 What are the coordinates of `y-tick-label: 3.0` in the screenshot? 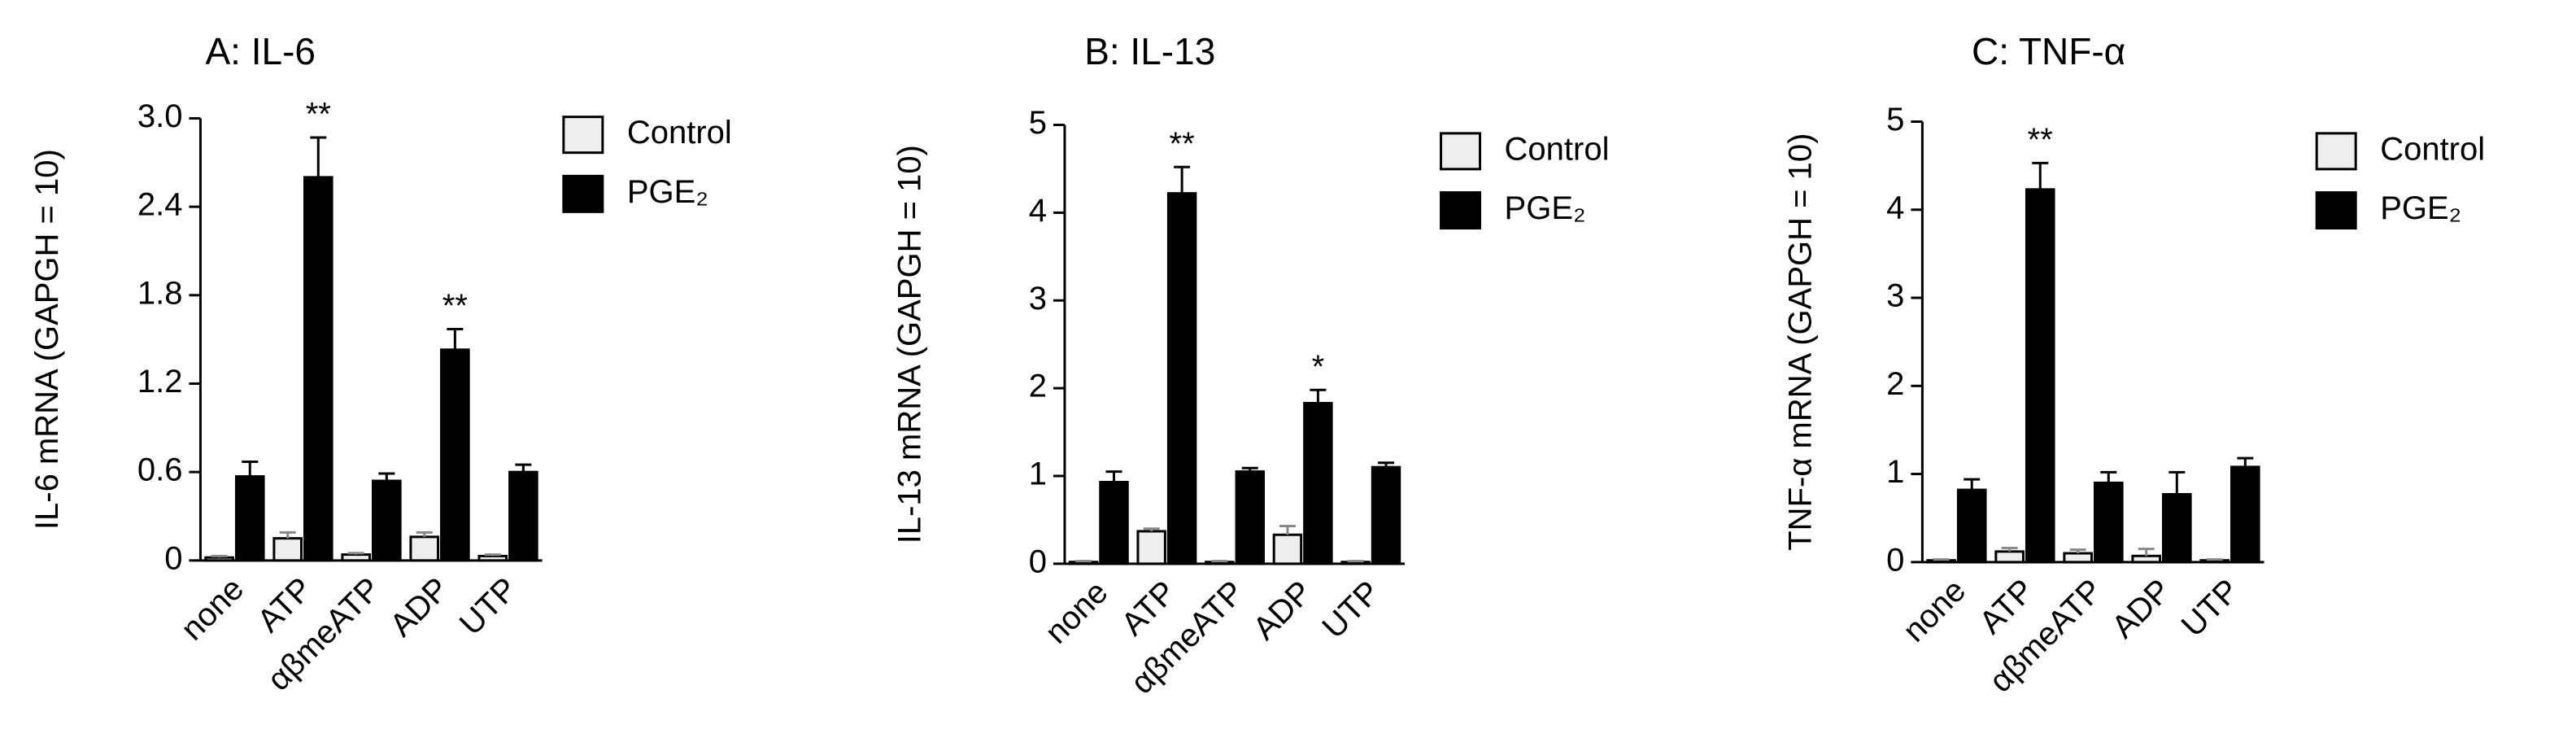 It's located at (160, 116).